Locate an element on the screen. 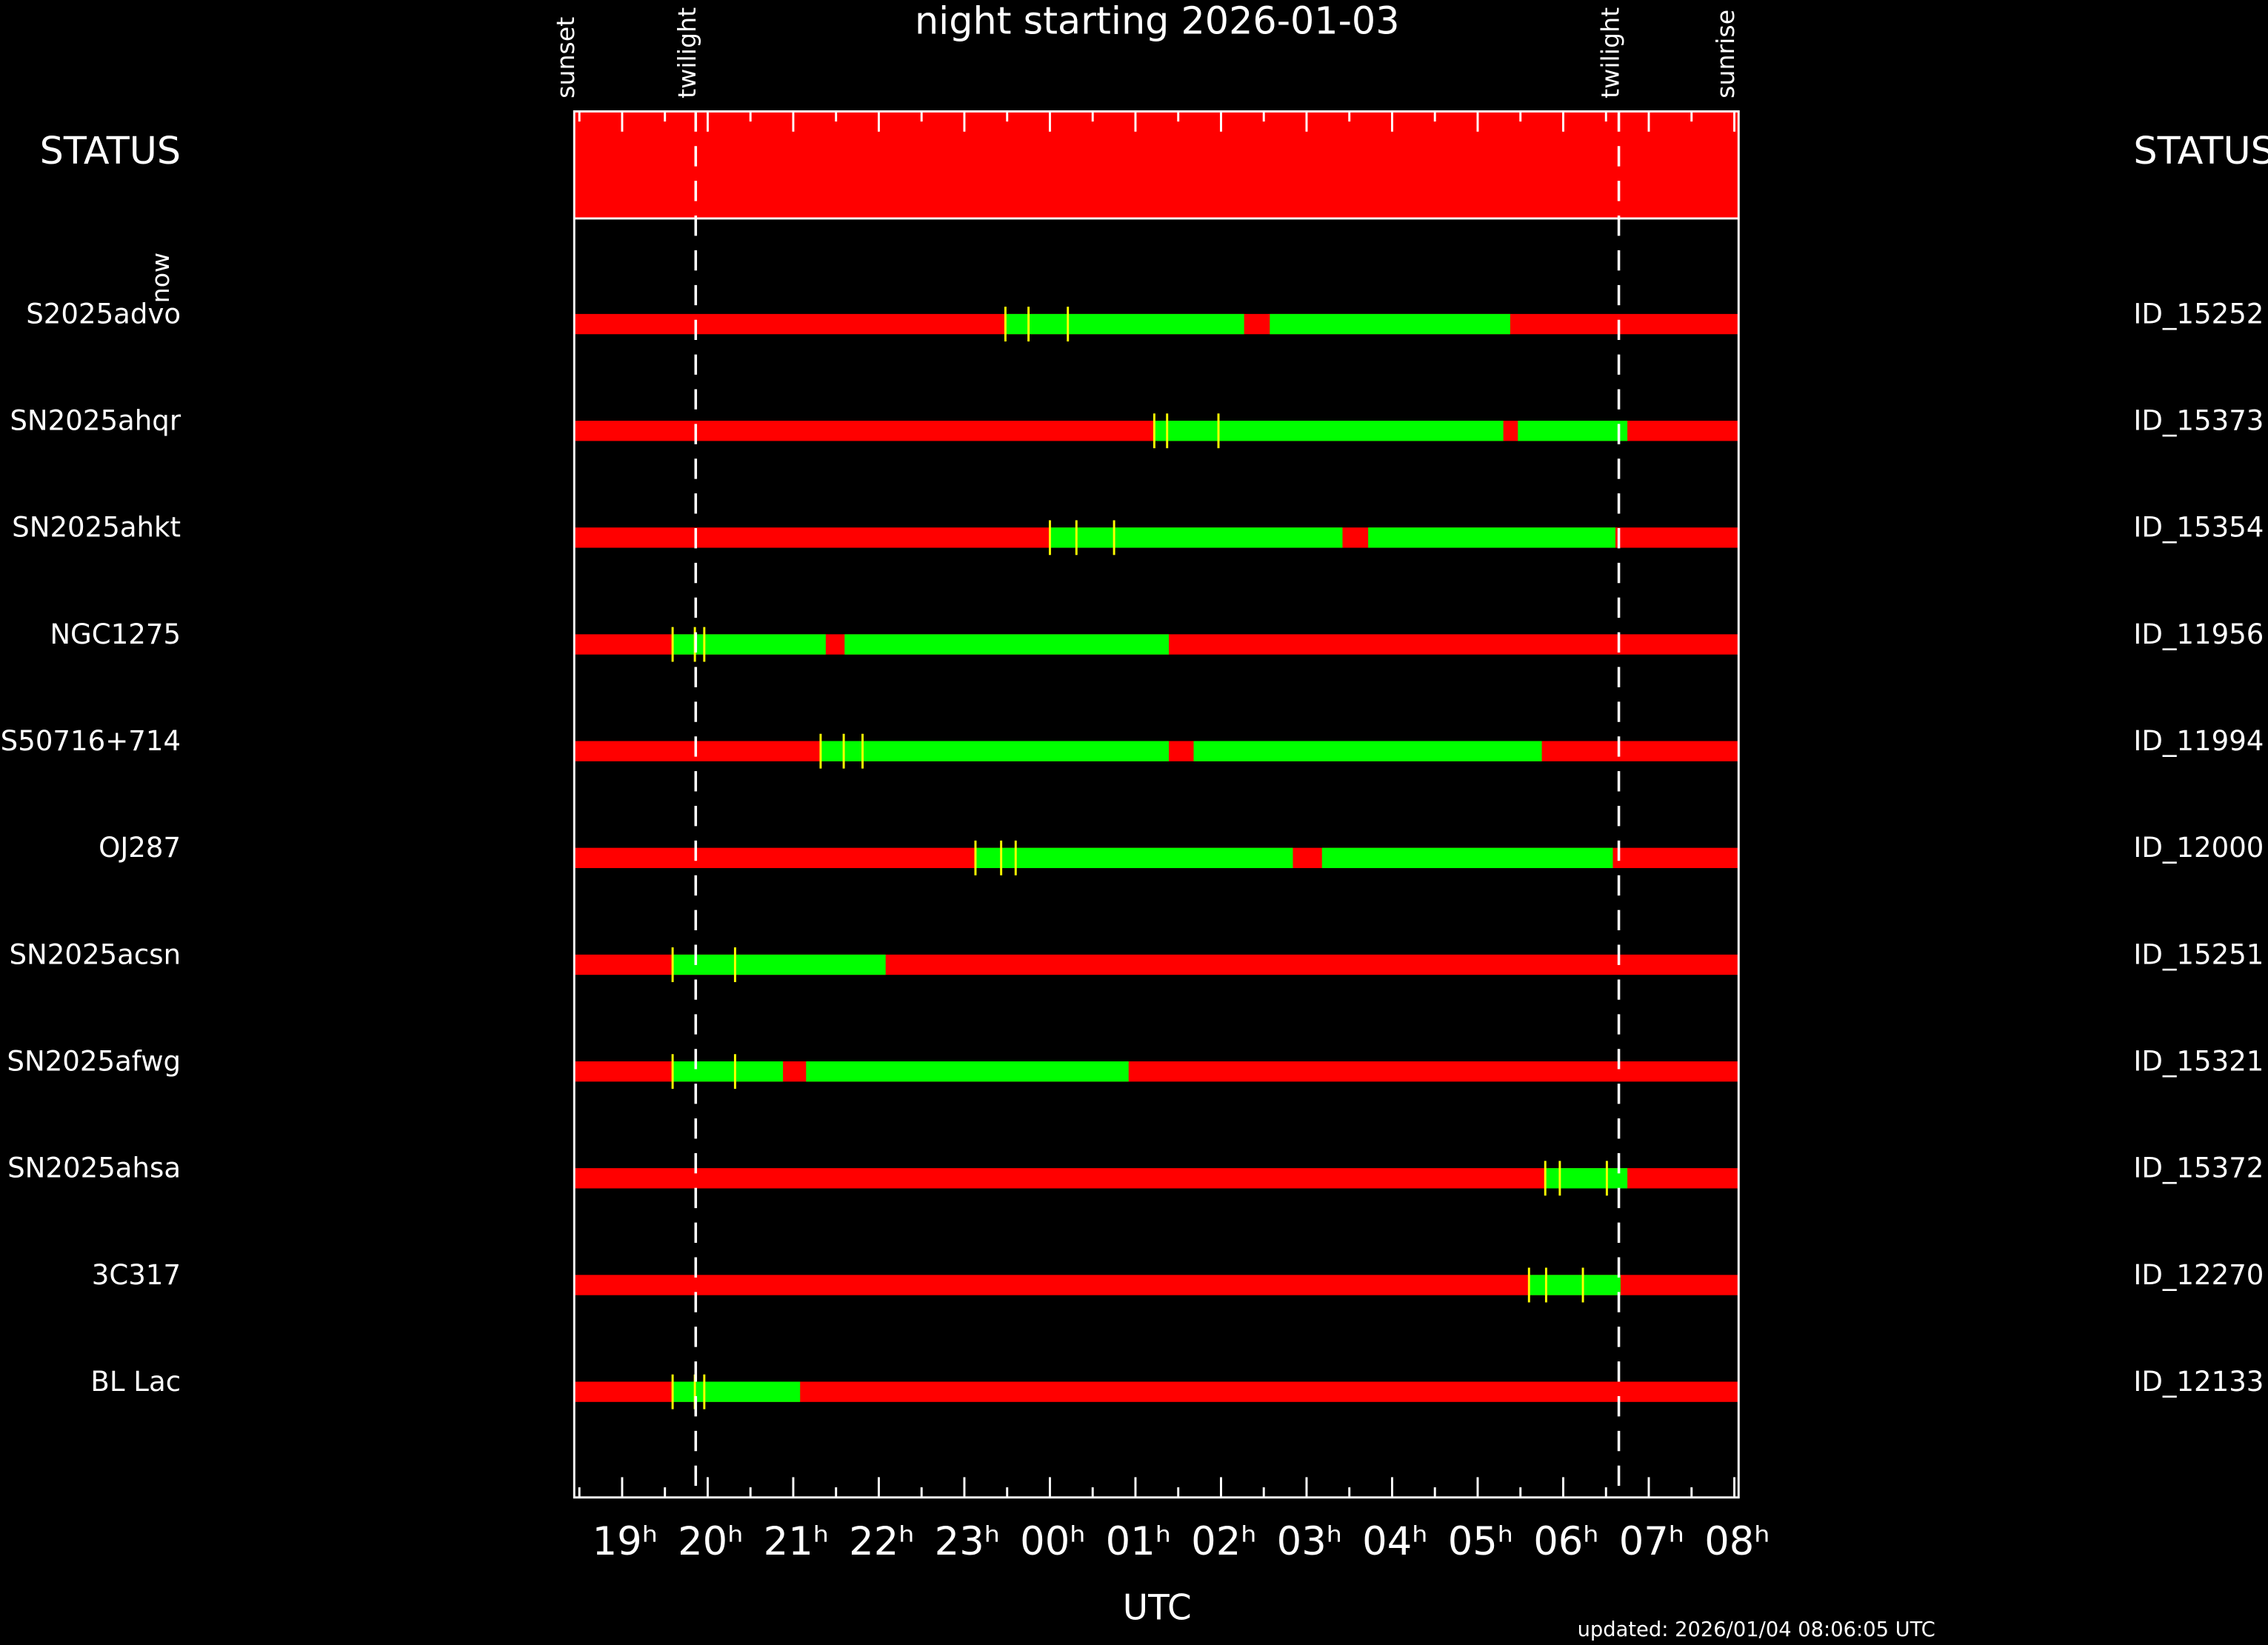 This screenshot has height=1645, width=2268. x-tick-label: 08ʰ is located at coordinates (1737, 1542).